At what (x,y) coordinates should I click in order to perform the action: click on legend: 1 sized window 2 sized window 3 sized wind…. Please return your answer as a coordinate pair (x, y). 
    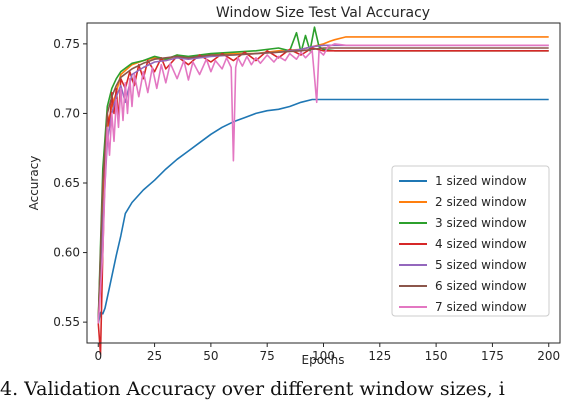
    Looking at the image, I should click on (470, 241).